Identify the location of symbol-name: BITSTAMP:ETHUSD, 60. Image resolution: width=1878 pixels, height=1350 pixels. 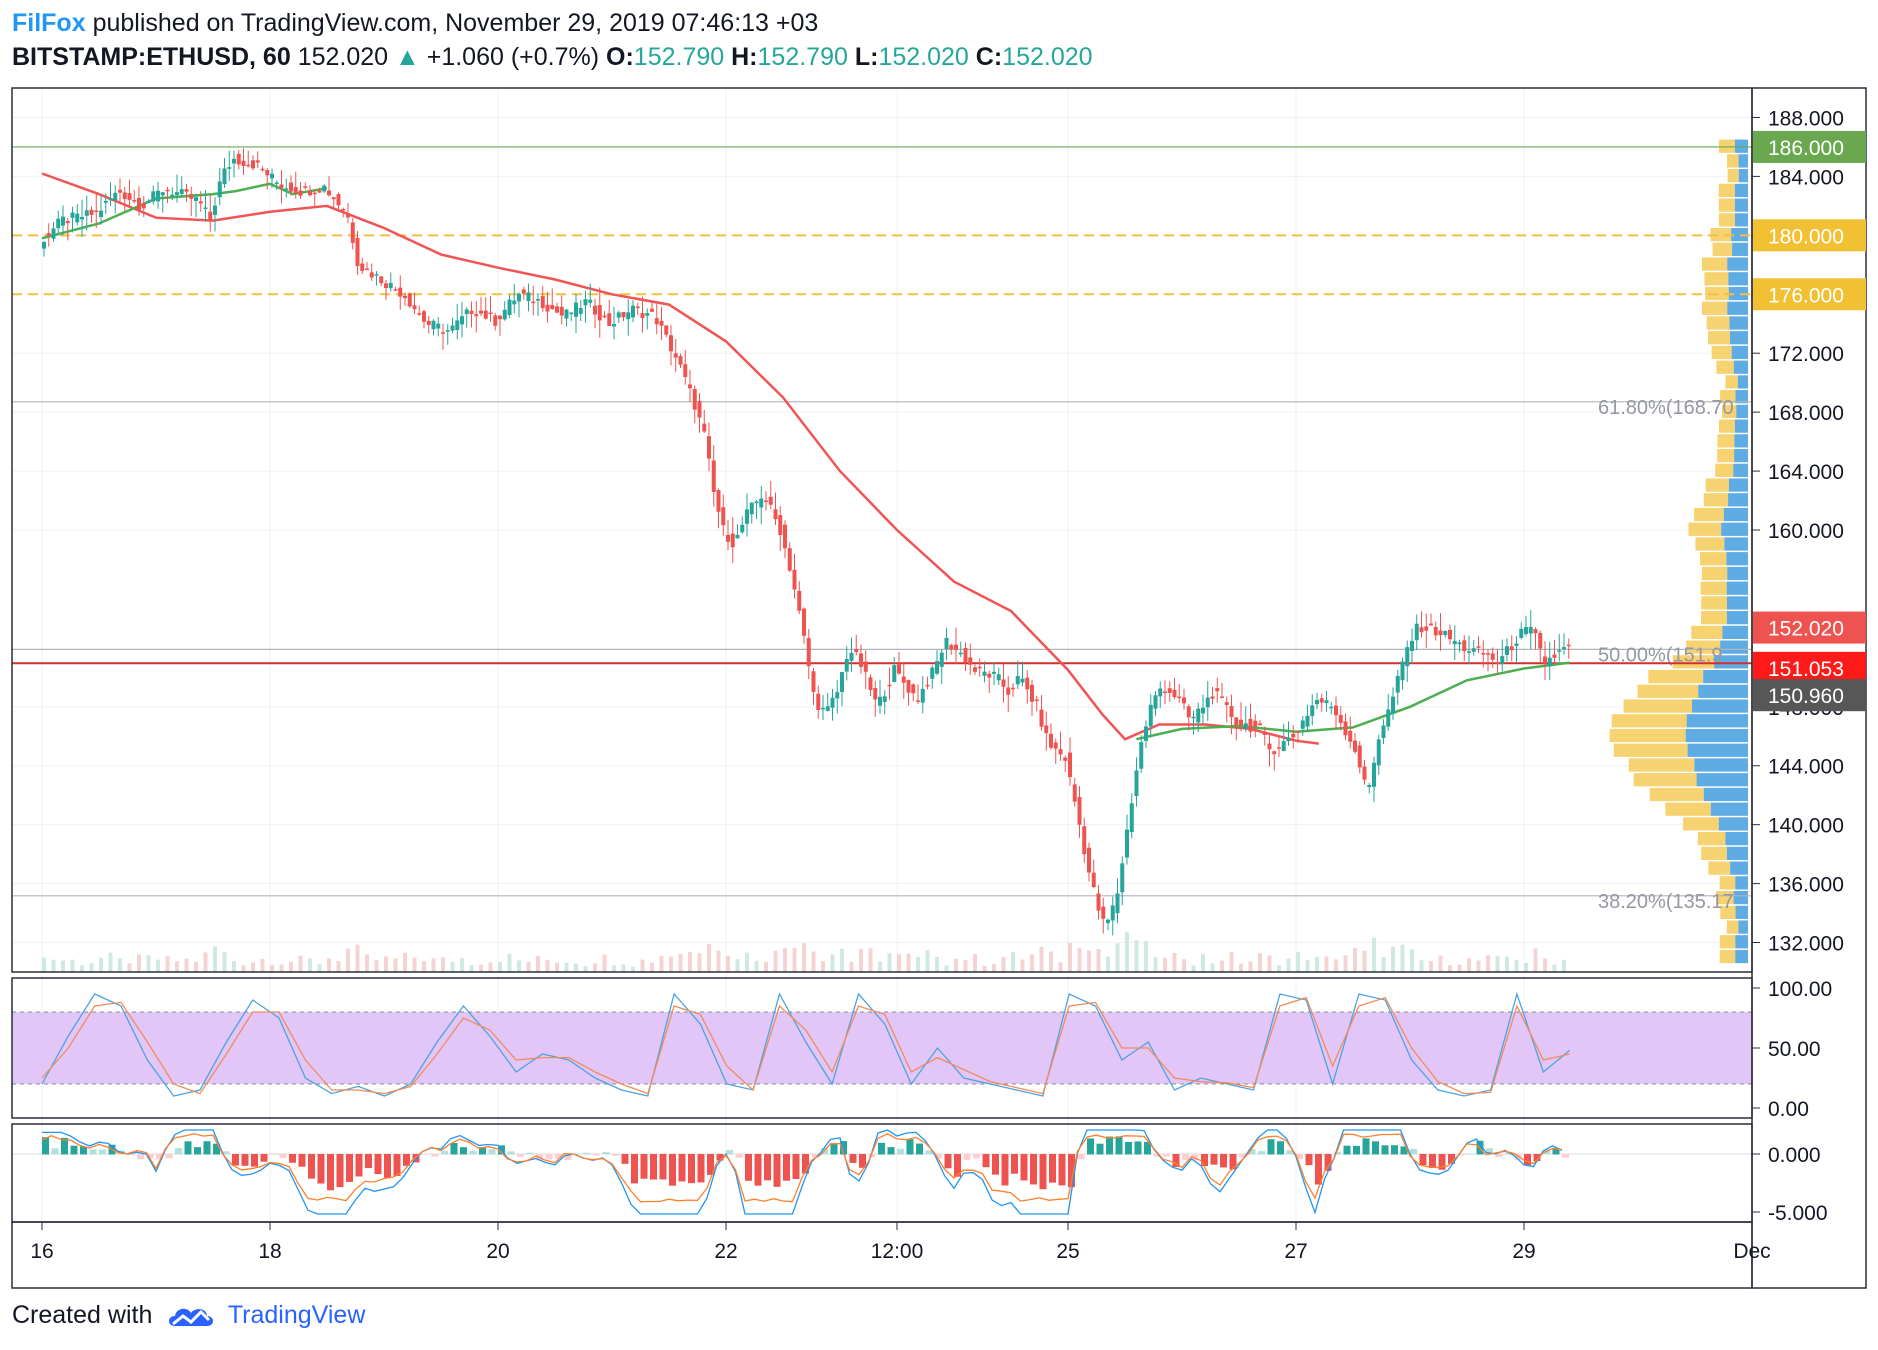
(151, 57).